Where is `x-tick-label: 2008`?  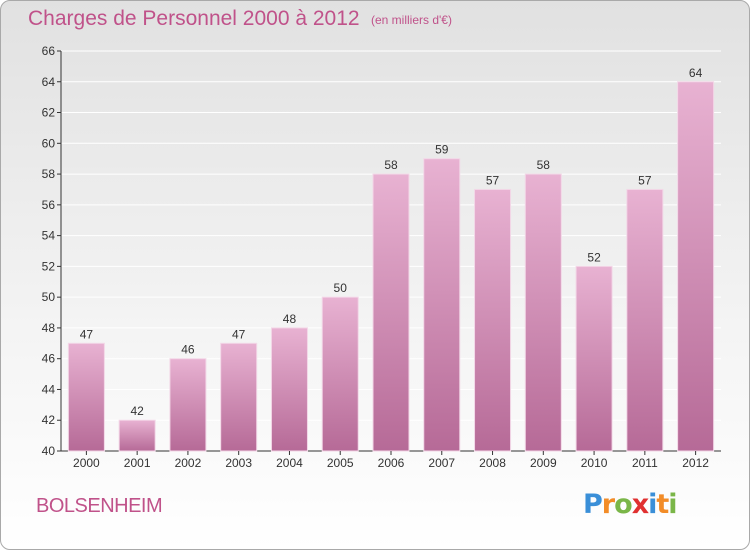 x-tick-label: 2008 is located at coordinates (492, 463).